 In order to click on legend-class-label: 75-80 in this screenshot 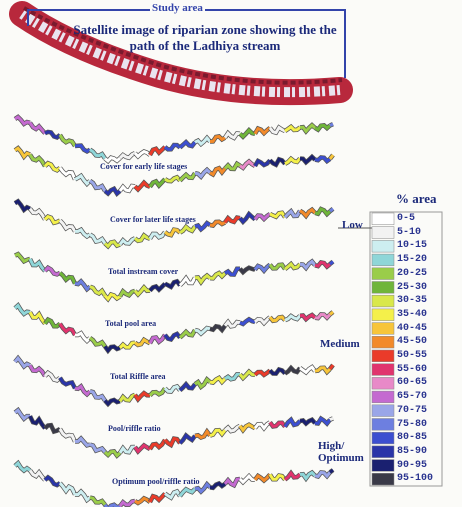, I will do `click(412, 424)`.